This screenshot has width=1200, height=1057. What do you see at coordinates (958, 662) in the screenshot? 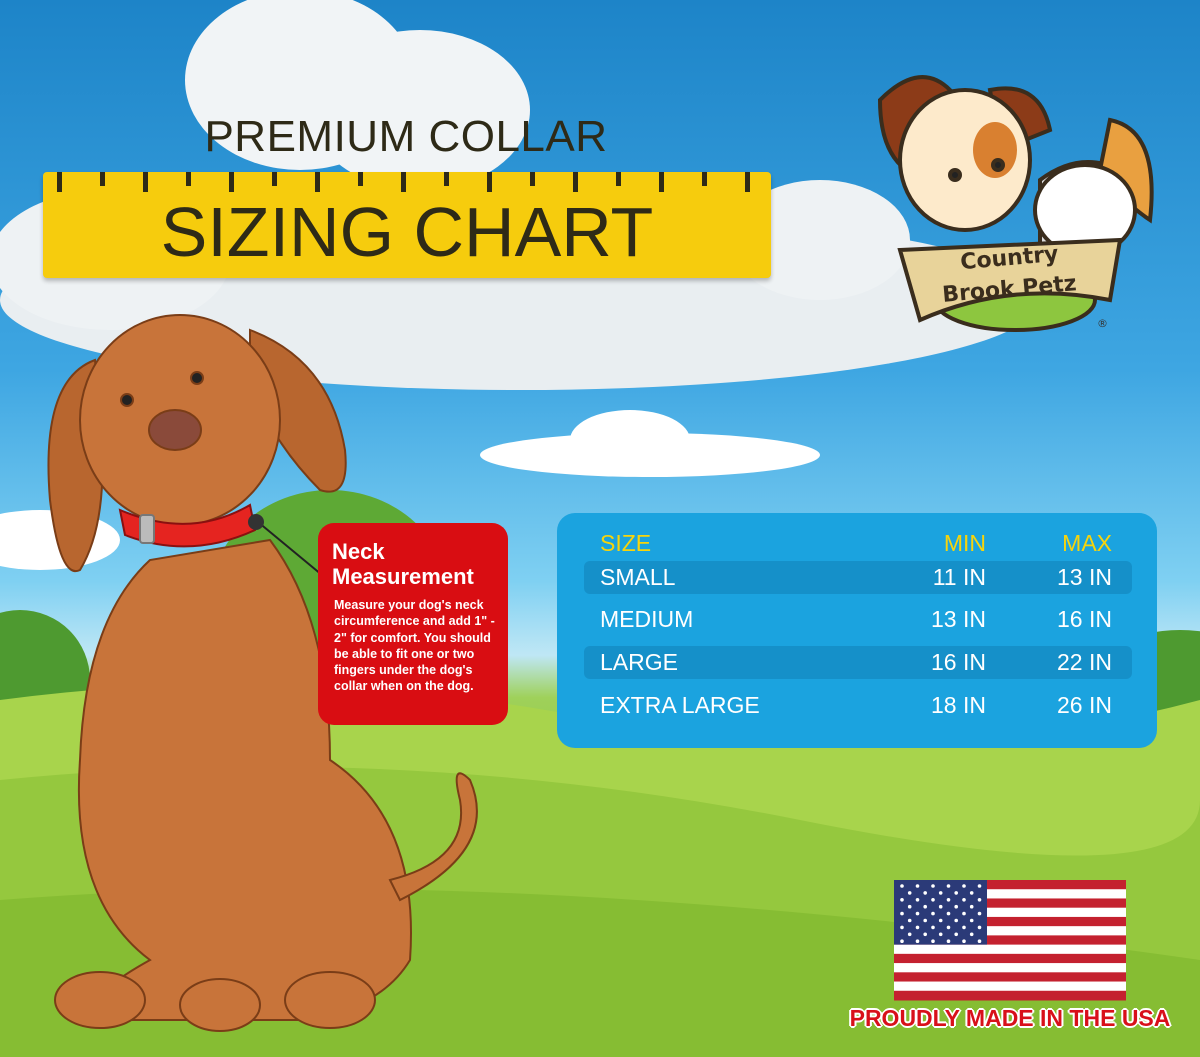
I see `min-cell: 16 IN` at bounding box center [958, 662].